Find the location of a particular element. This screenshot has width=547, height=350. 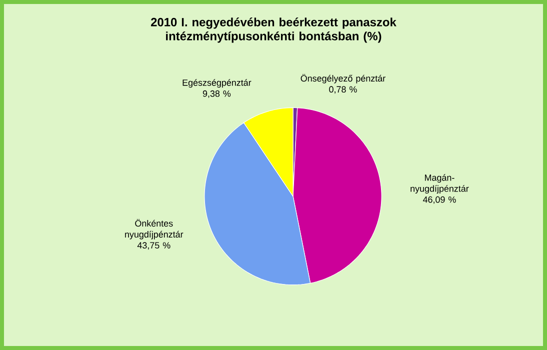

slice-label: Magán-nyugdíjpénztár is located at coordinates (439, 184).